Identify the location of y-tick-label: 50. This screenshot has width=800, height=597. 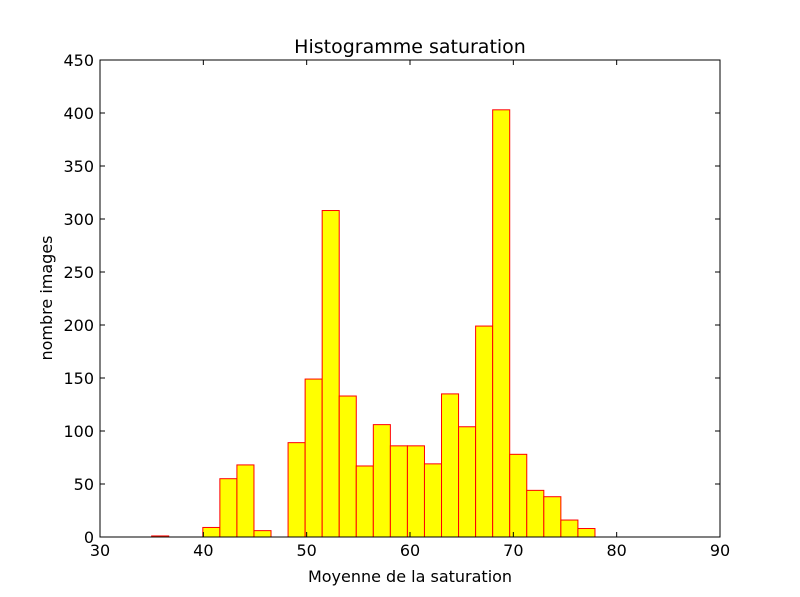
(84, 484).